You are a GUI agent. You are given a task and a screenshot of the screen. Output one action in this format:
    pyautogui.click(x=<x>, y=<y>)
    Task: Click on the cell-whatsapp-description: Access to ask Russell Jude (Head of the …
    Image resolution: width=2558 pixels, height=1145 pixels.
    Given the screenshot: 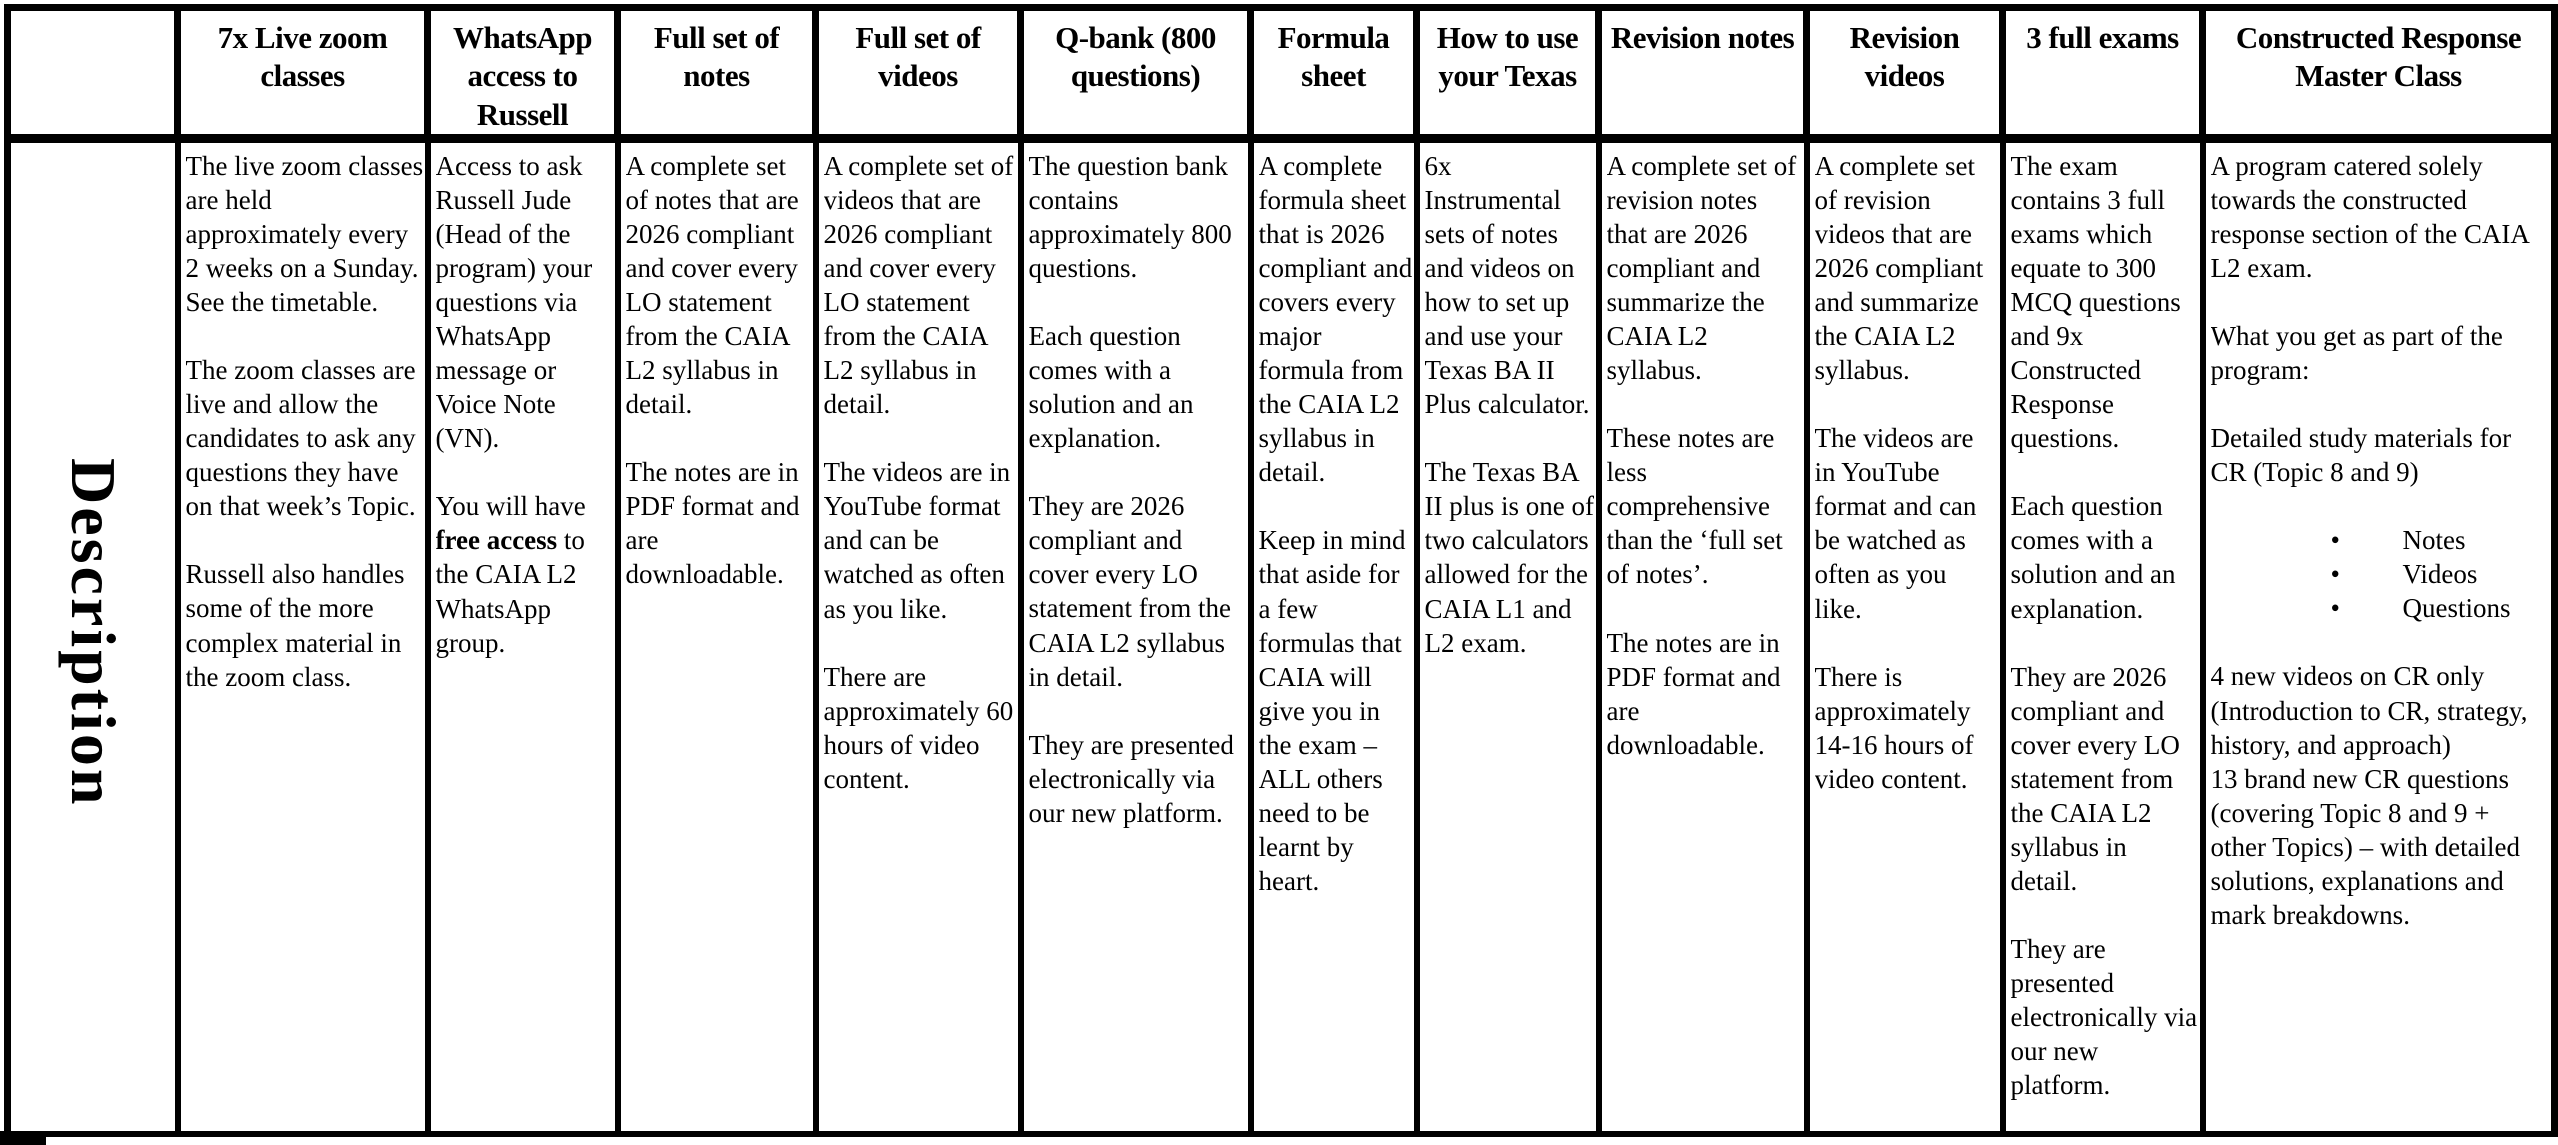 What is the action you would take?
    pyautogui.click(x=522, y=636)
    